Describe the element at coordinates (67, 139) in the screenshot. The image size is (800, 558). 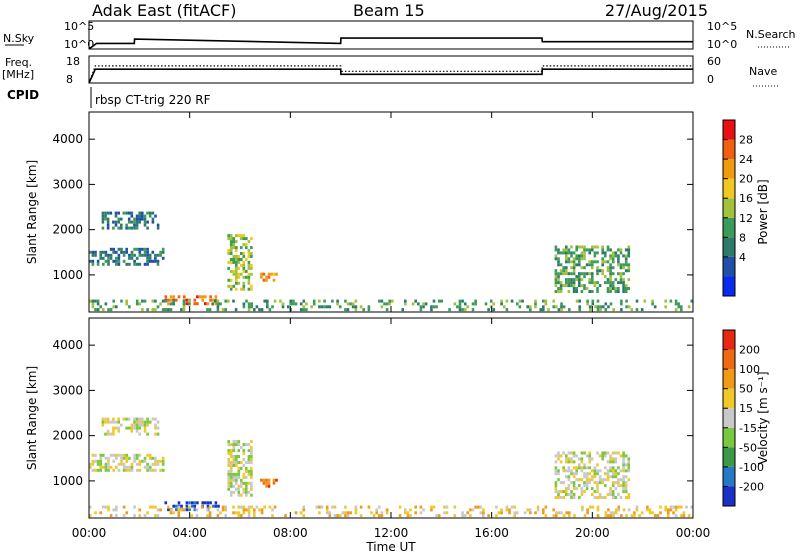
I see `power-y-tick-label: 4000` at that location.